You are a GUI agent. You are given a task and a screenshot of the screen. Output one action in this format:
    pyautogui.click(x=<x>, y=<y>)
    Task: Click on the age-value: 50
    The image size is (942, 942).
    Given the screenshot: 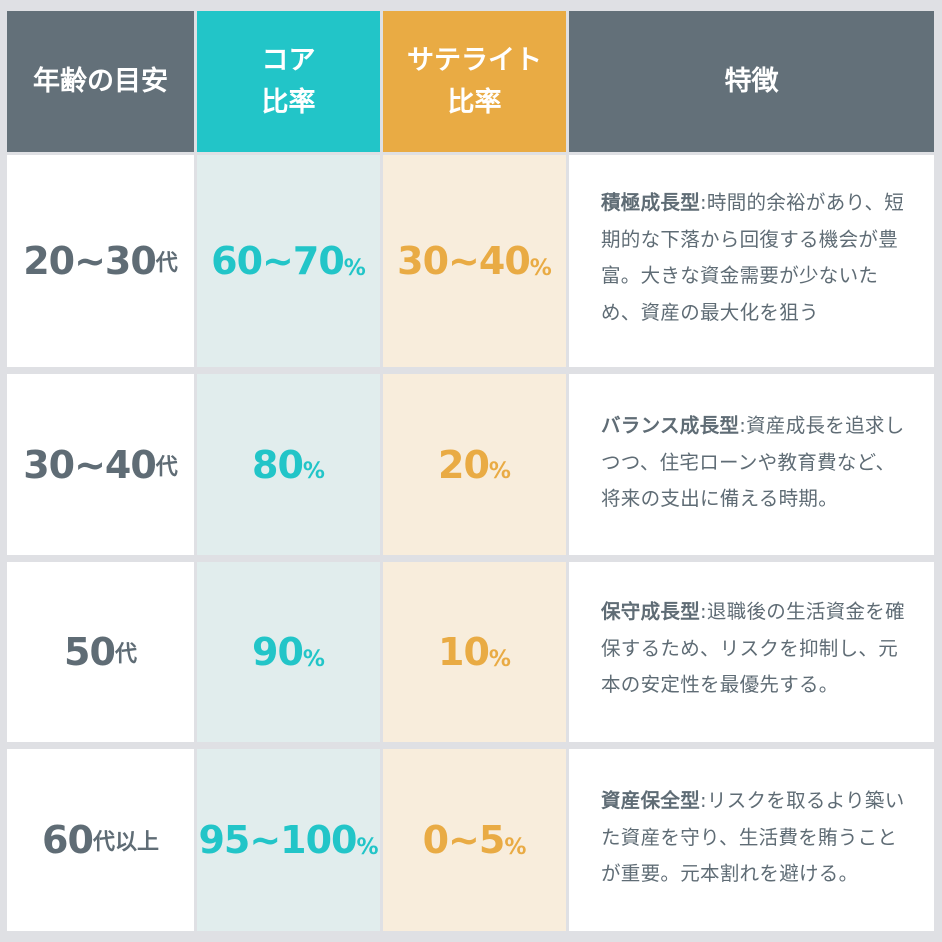 What is the action you would take?
    pyautogui.click(x=90, y=652)
    